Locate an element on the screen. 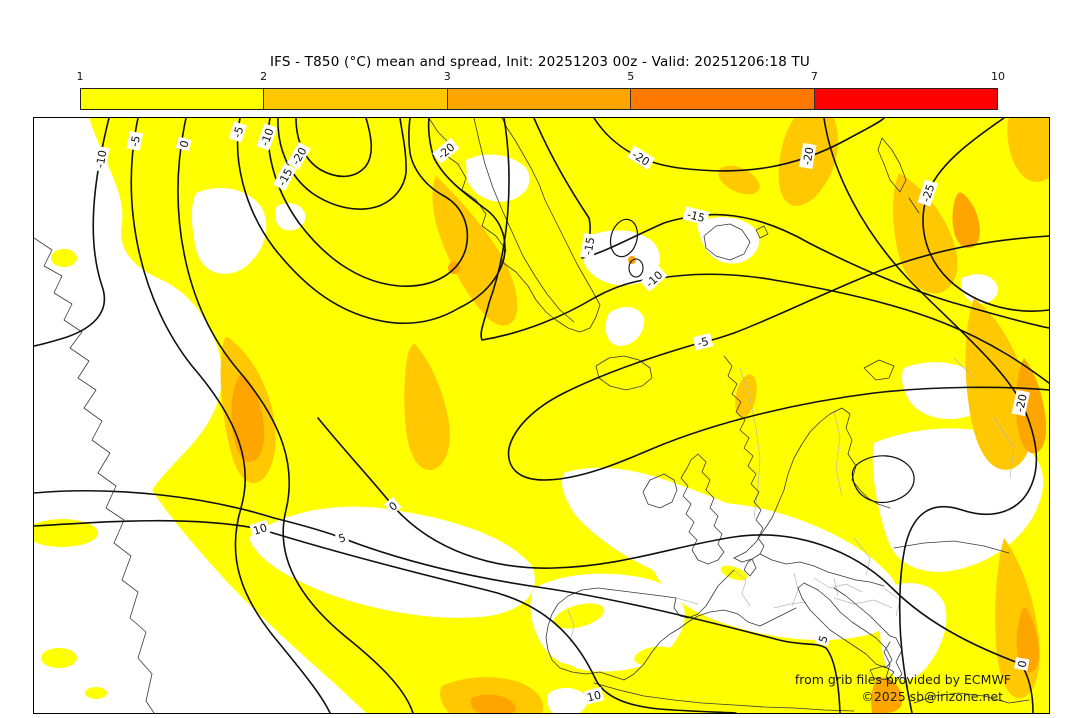 The width and height of the screenshot is (1080, 718). spread-colorbar is located at coordinates (539, 99).